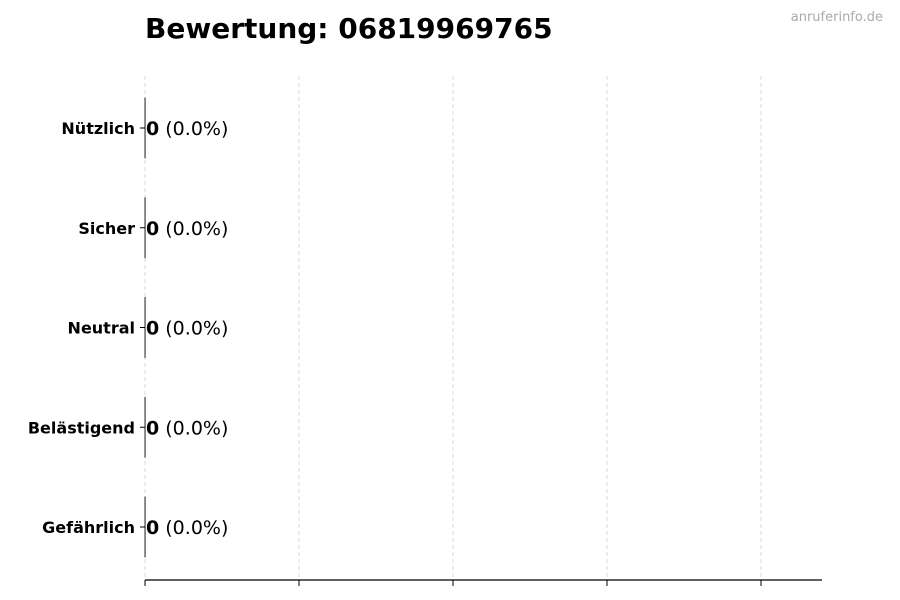 The width and height of the screenshot is (900, 600). I want to click on category-label: Neutral, so click(101, 328).